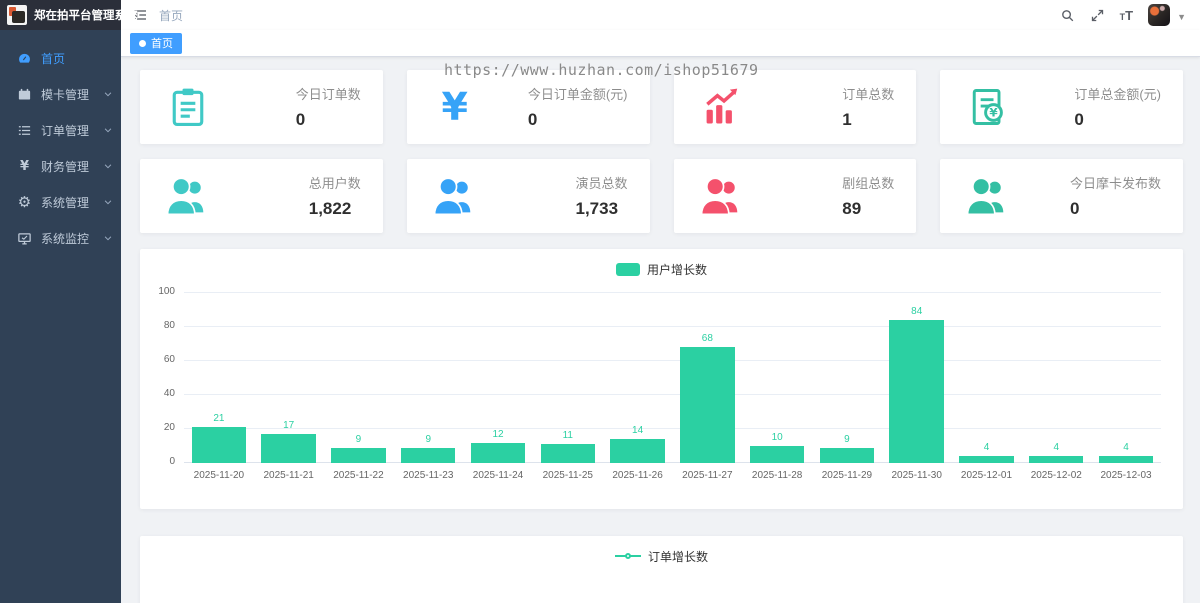 Image resolution: width=1200 pixels, height=603 pixels. What do you see at coordinates (661, 269) in the screenshot?
I see `bar-chart-legend: 用户增长数` at bounding box center [661, 269].